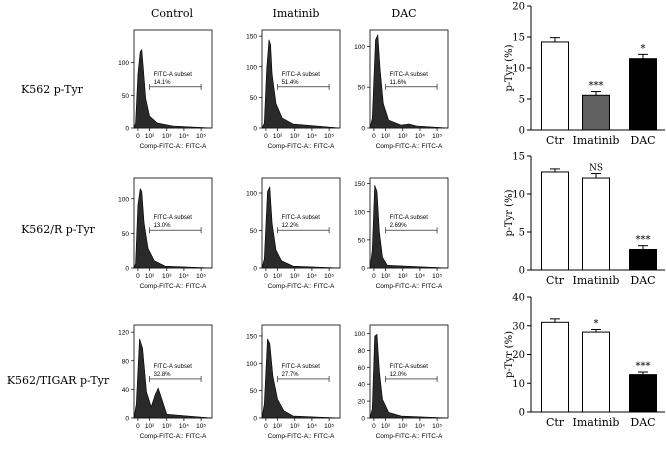 This screenshot has height=465, width=666. Describe the element at coordinates (58, 229) in the screenshot. I see `row-label-k562r: K562/R p-Tyr` at that location.